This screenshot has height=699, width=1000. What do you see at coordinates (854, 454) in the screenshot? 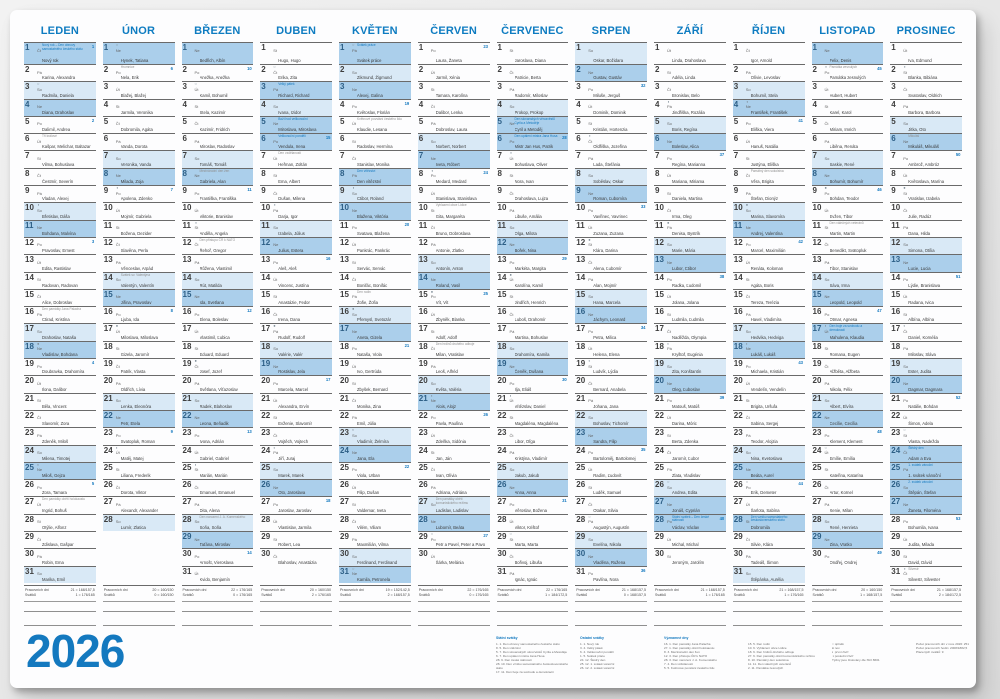
I see `day-texts: Emílie, Emília` at bounding box center [854, 454].